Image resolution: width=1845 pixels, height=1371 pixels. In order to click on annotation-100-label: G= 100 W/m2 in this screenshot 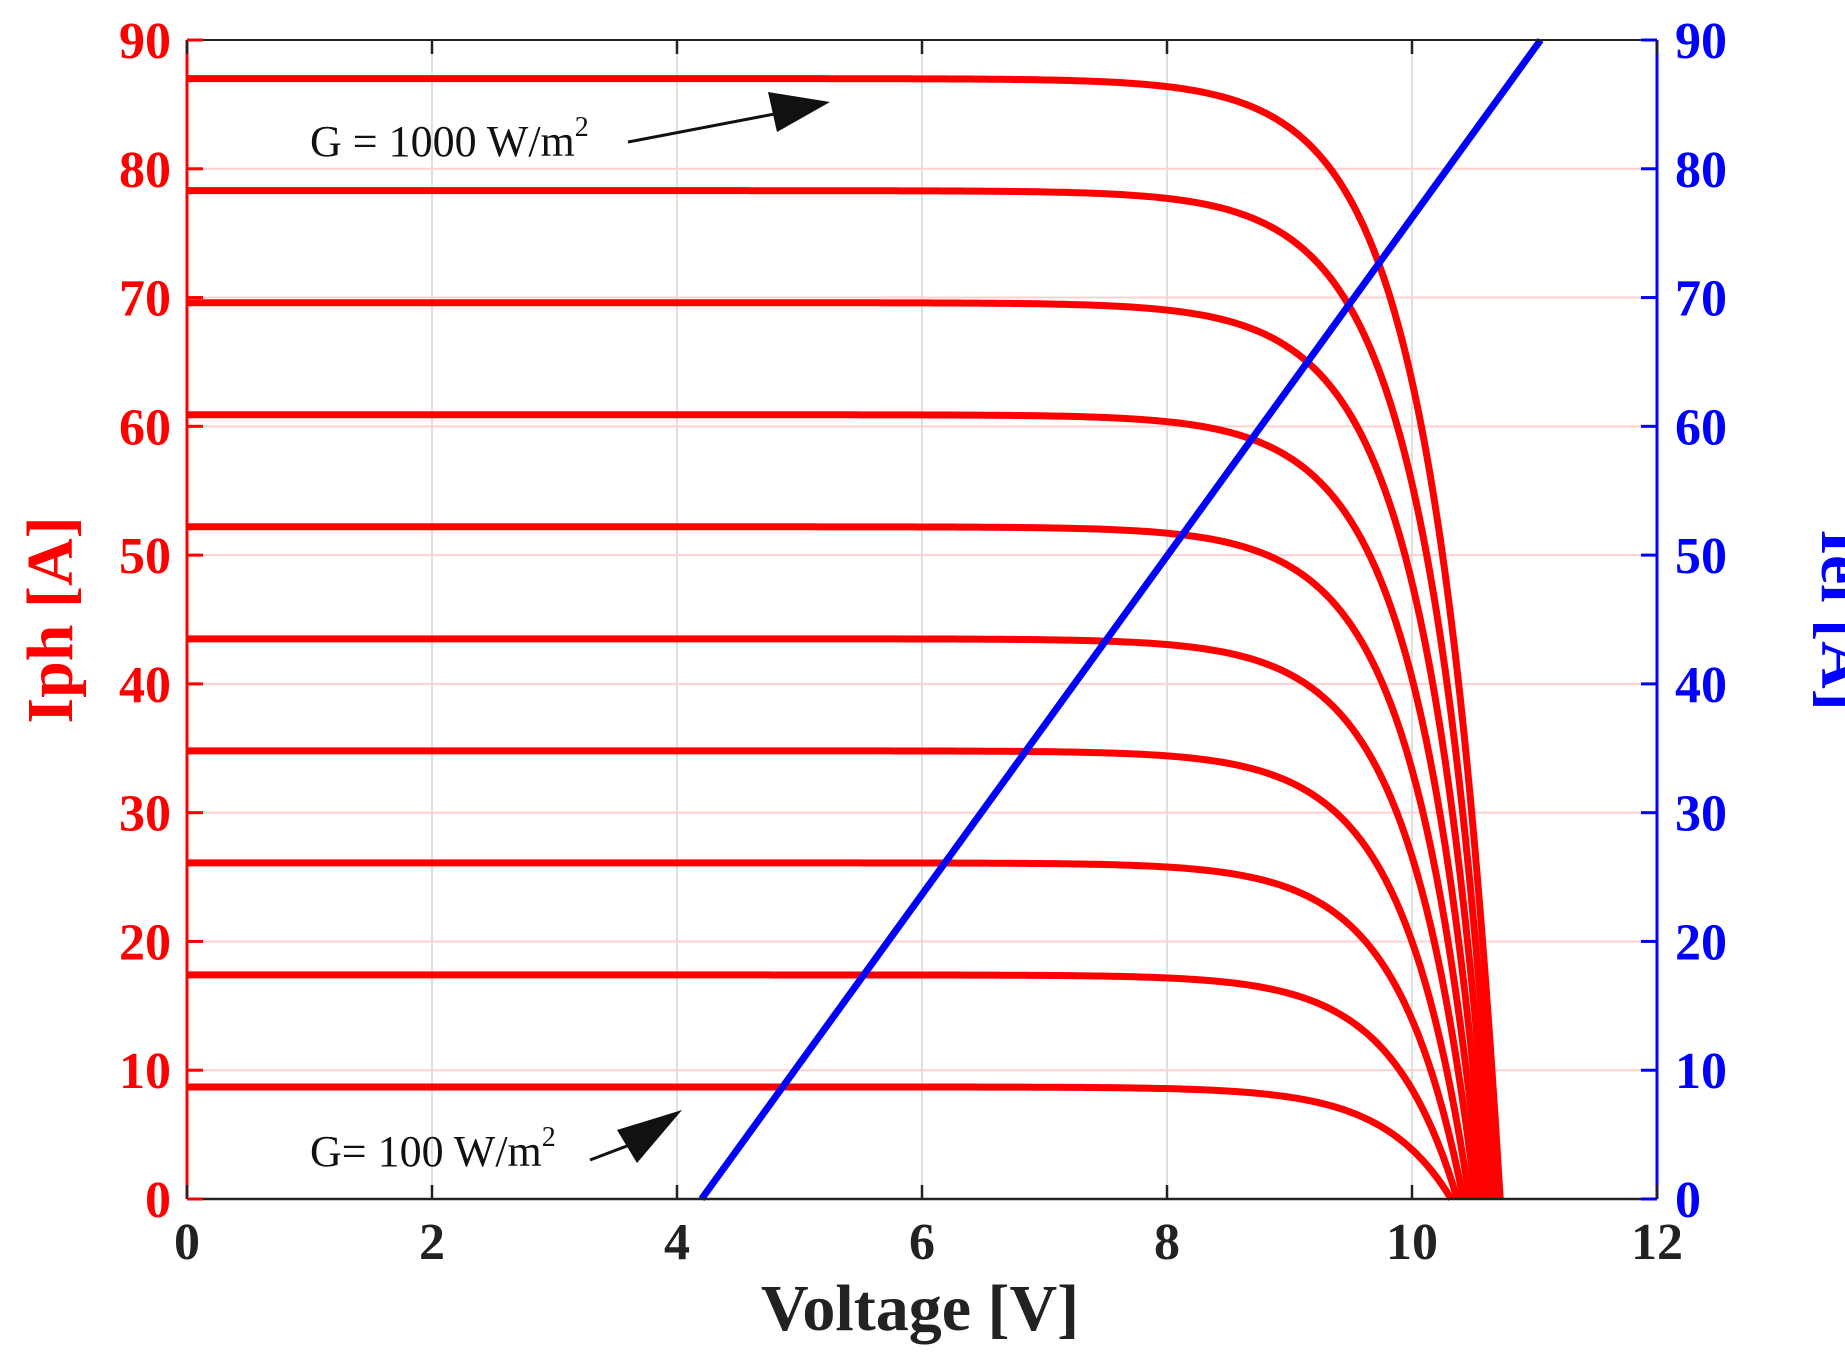, I will do `click(433, 1149)`.